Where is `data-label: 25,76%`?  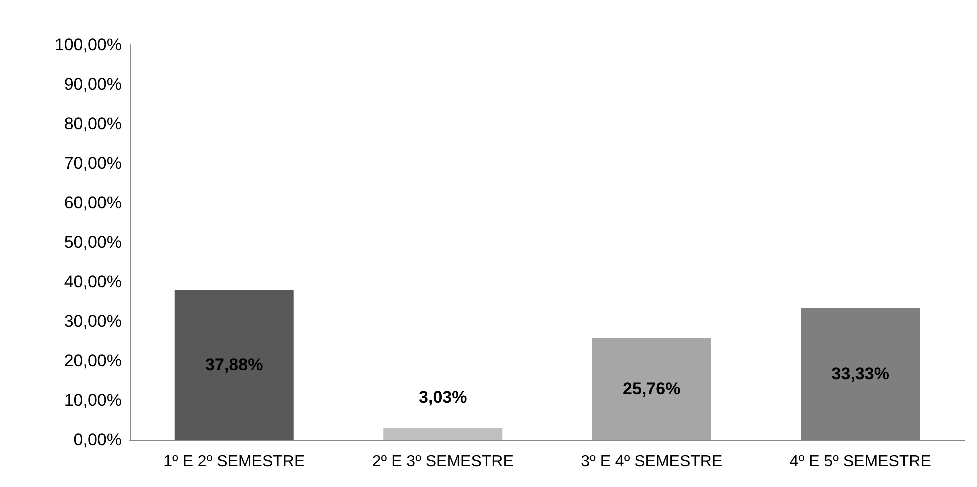 data-label: 25,76% is located at coordinates (652, 389).